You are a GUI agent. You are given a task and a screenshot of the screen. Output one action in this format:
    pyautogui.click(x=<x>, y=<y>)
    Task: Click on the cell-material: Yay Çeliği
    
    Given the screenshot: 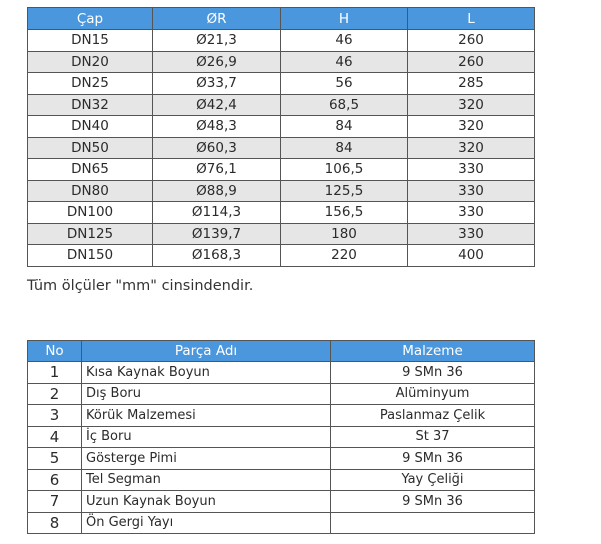 What is the action you would take?
    pyautogui.click(x=432, y=479)
    